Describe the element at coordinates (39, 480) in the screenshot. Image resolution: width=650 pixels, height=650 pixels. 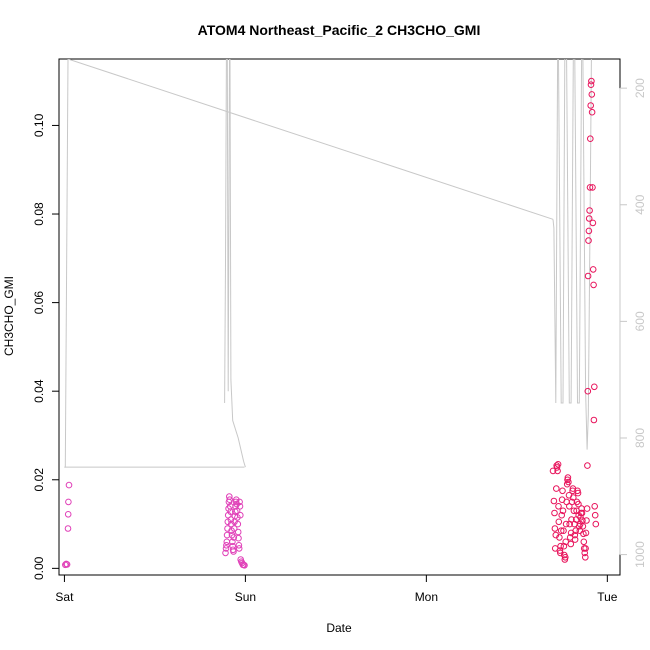
I see `y-tick-label: 0.02` at that location.